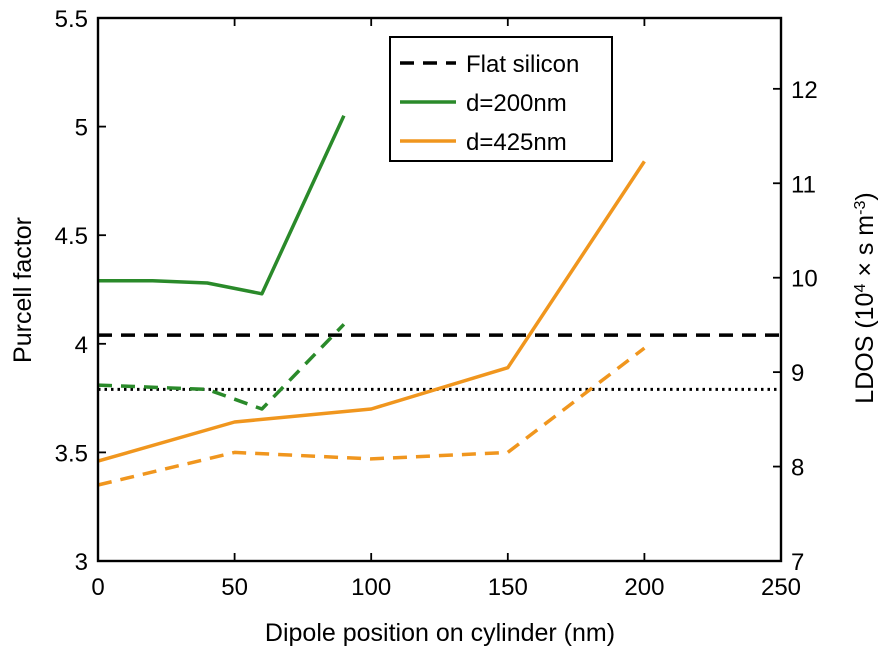 The width and height of the screenshot is (890, 654). I want to click on y-right-tick-label: 9, so click(797, 373).